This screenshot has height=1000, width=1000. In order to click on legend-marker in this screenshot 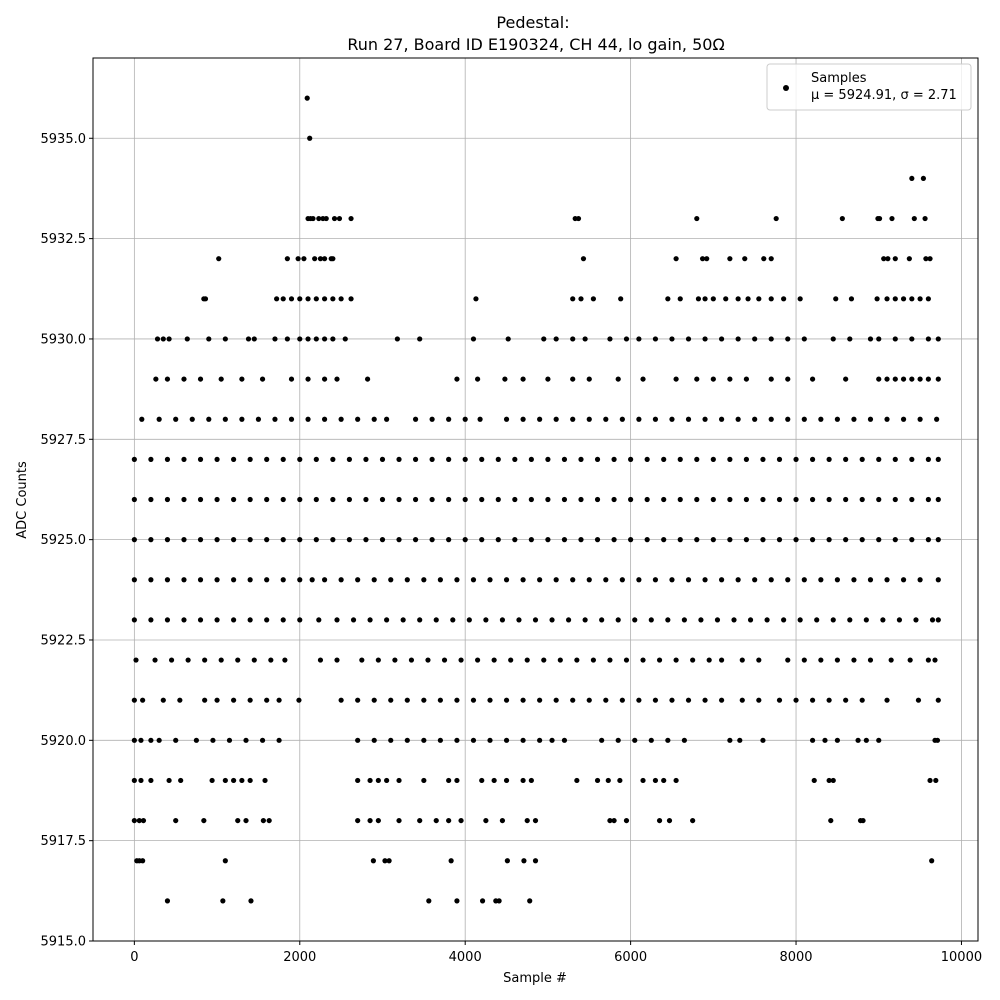, I will do `click(786, 88)`.